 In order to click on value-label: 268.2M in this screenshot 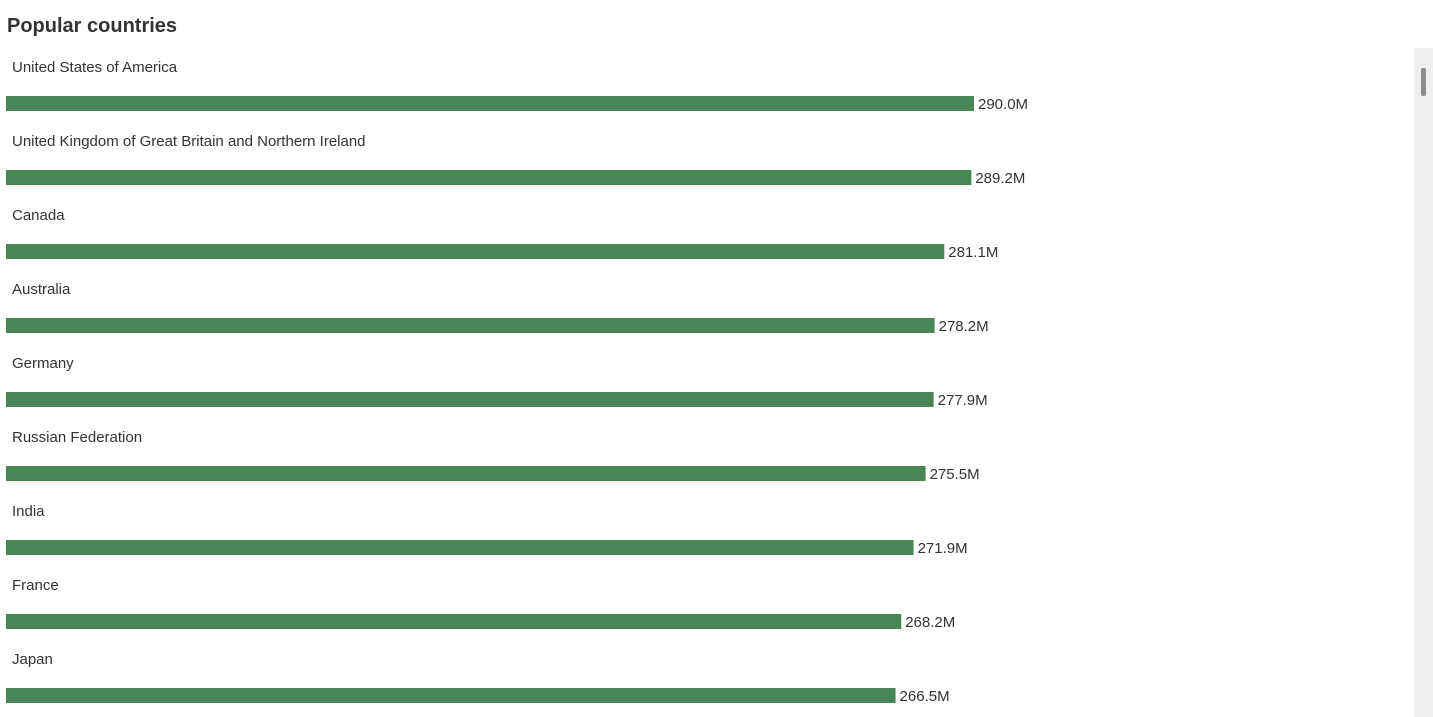, I will do `click(930, 622)`.